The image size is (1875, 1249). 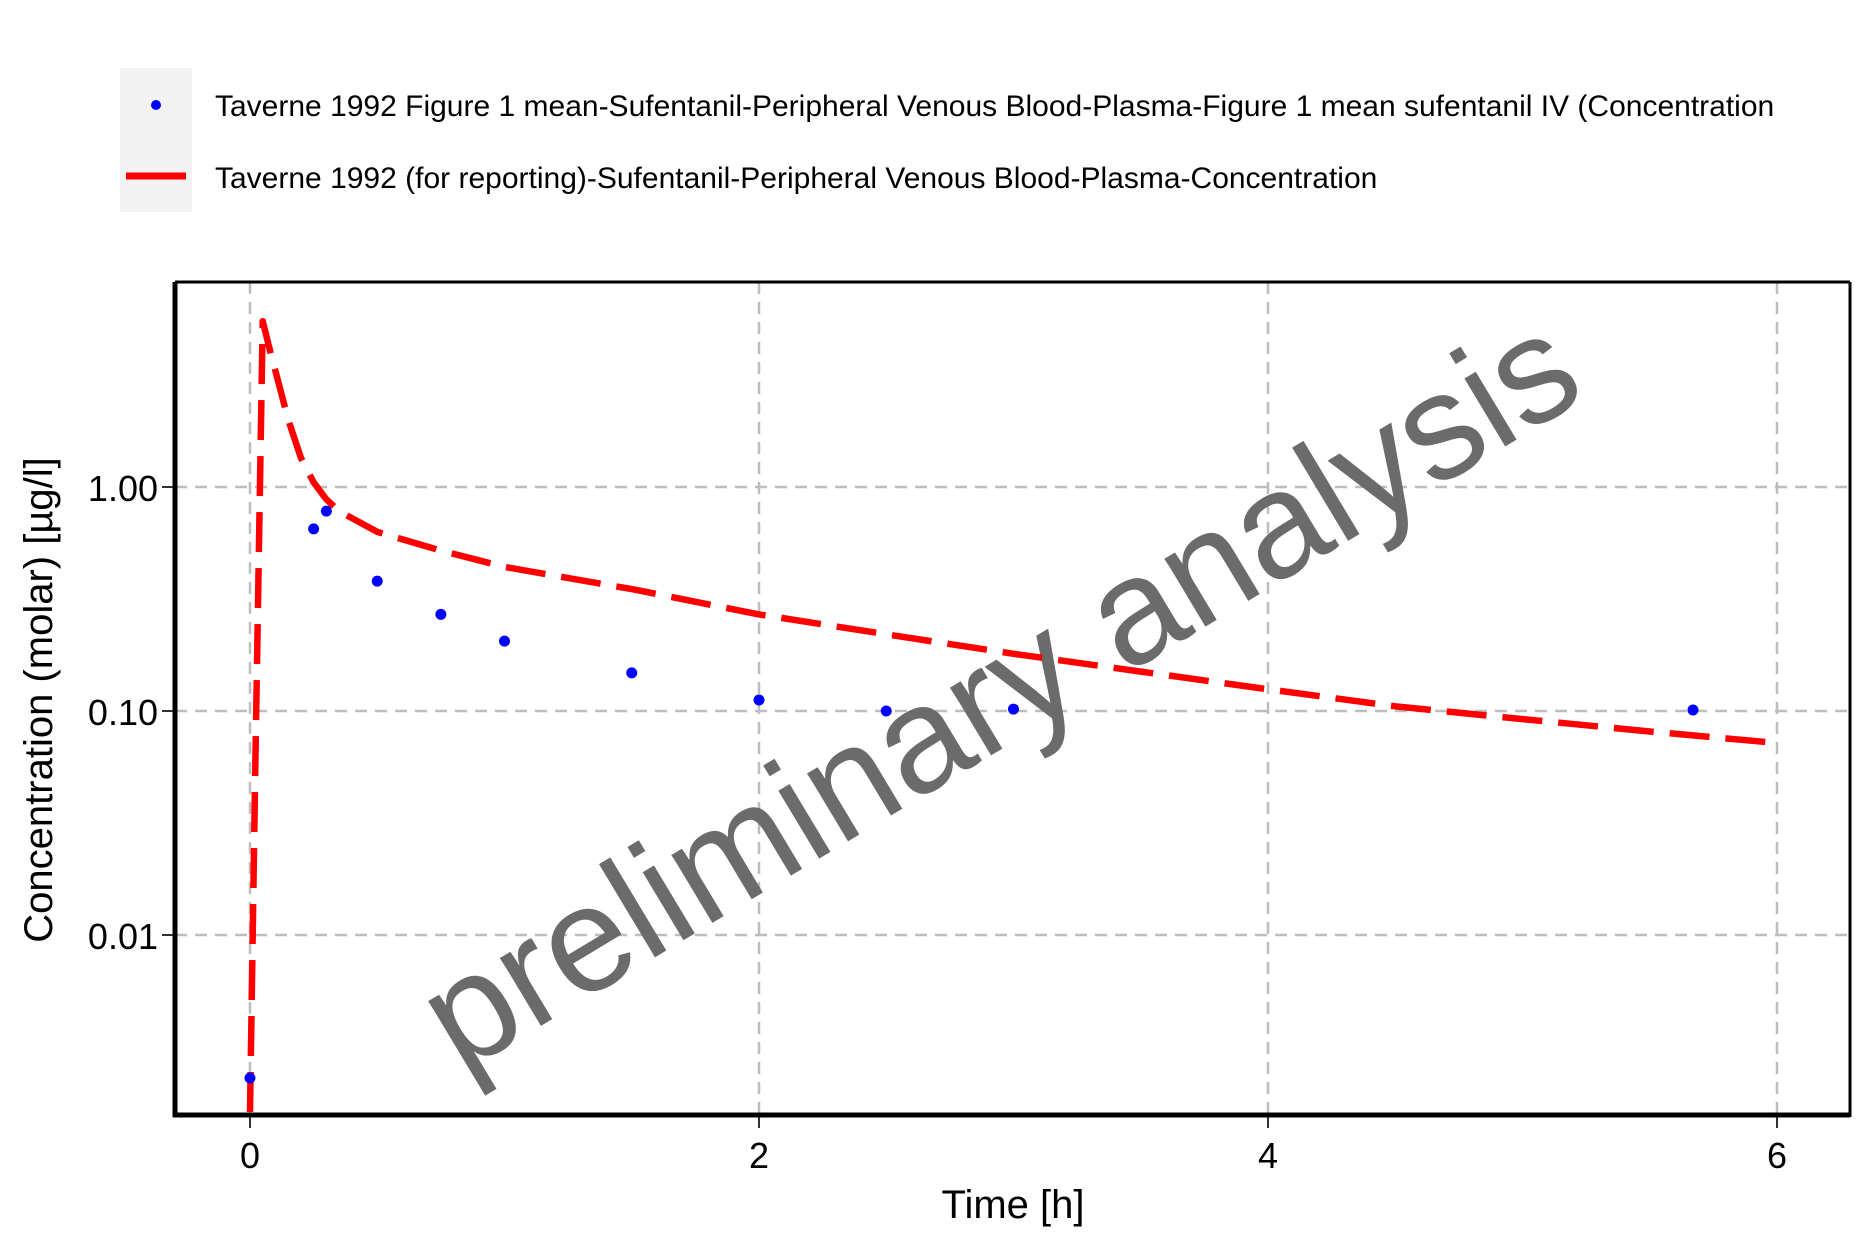 I want to click on x-tick-label: 6, so click(x=1777, y=1155).